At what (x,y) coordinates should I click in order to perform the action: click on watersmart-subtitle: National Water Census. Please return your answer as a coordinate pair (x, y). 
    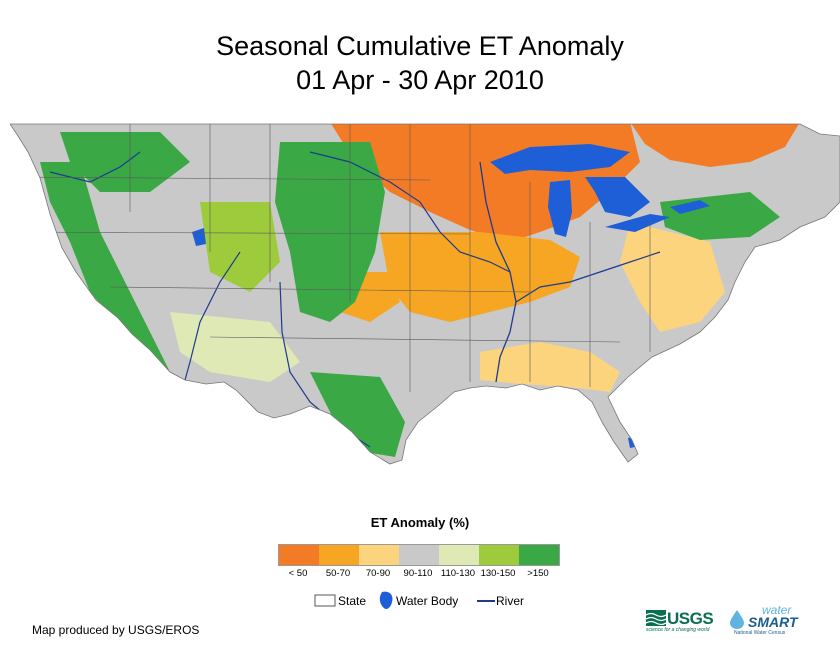
    Looking at the image, I should click on (760, 633).